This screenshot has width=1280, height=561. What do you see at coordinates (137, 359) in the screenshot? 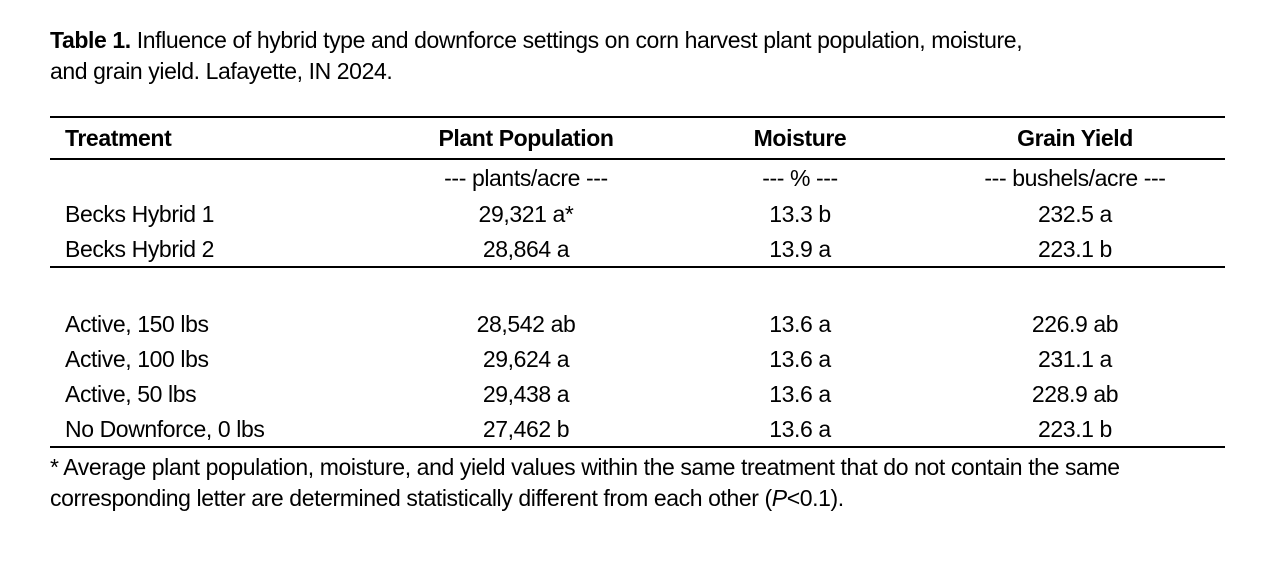
I see `cell-treatment: Active, 100 lbs` at bounding box center [137, 359].